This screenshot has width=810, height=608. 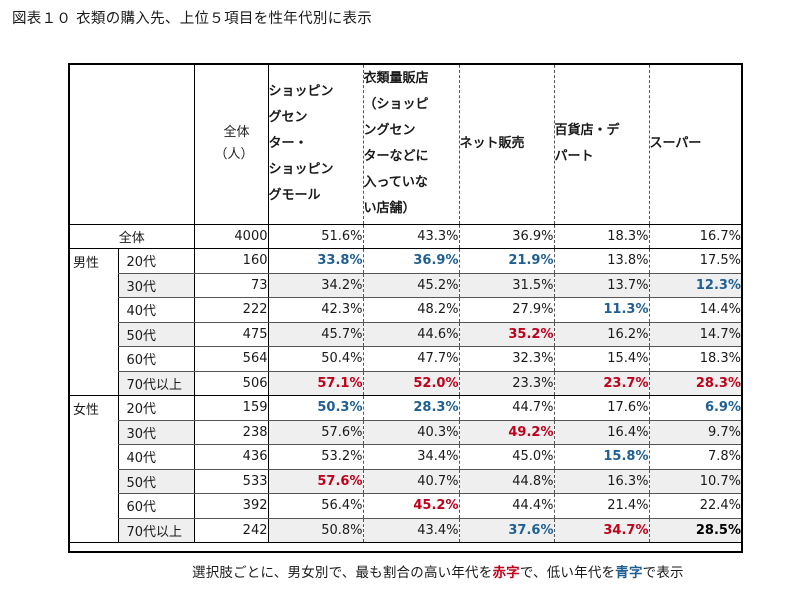 What do you see at coordinates (438, 481) in the screenshot?
I see `value-text: 40.7%` at bounding box center [438, 481].